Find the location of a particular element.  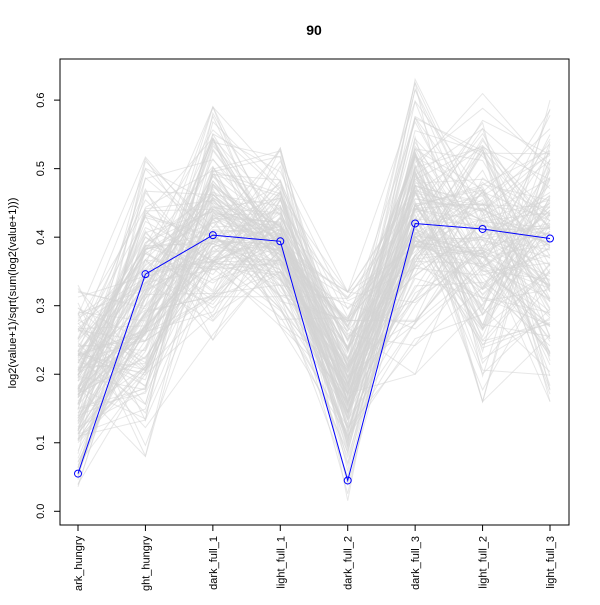

y-axis: 0.0 0.1 0.2 0.3 0.4 0.5 0.6 is located at coordinates (48, 305).